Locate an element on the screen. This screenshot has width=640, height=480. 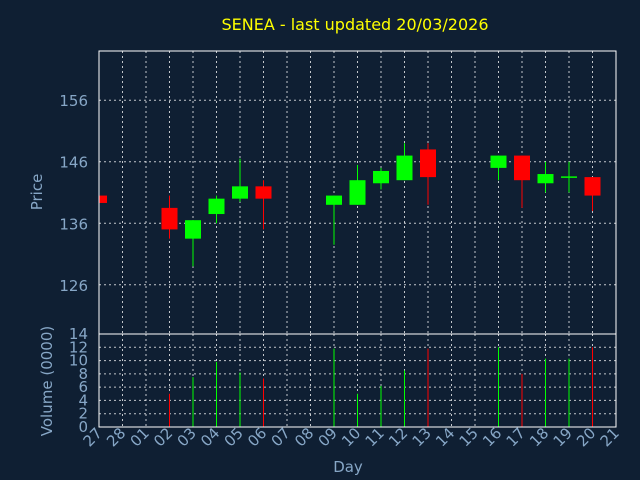
x-tick-label: 15 is located at coordinates (469, 437).